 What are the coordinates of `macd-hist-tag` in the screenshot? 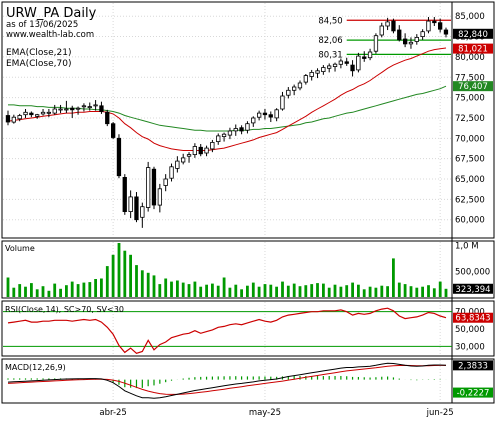 It's located at (473, 392).